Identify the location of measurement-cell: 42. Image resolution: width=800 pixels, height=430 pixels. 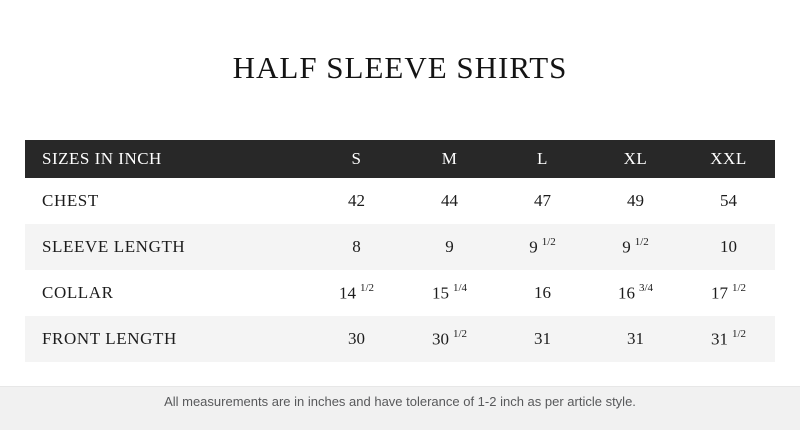
(356, 200).